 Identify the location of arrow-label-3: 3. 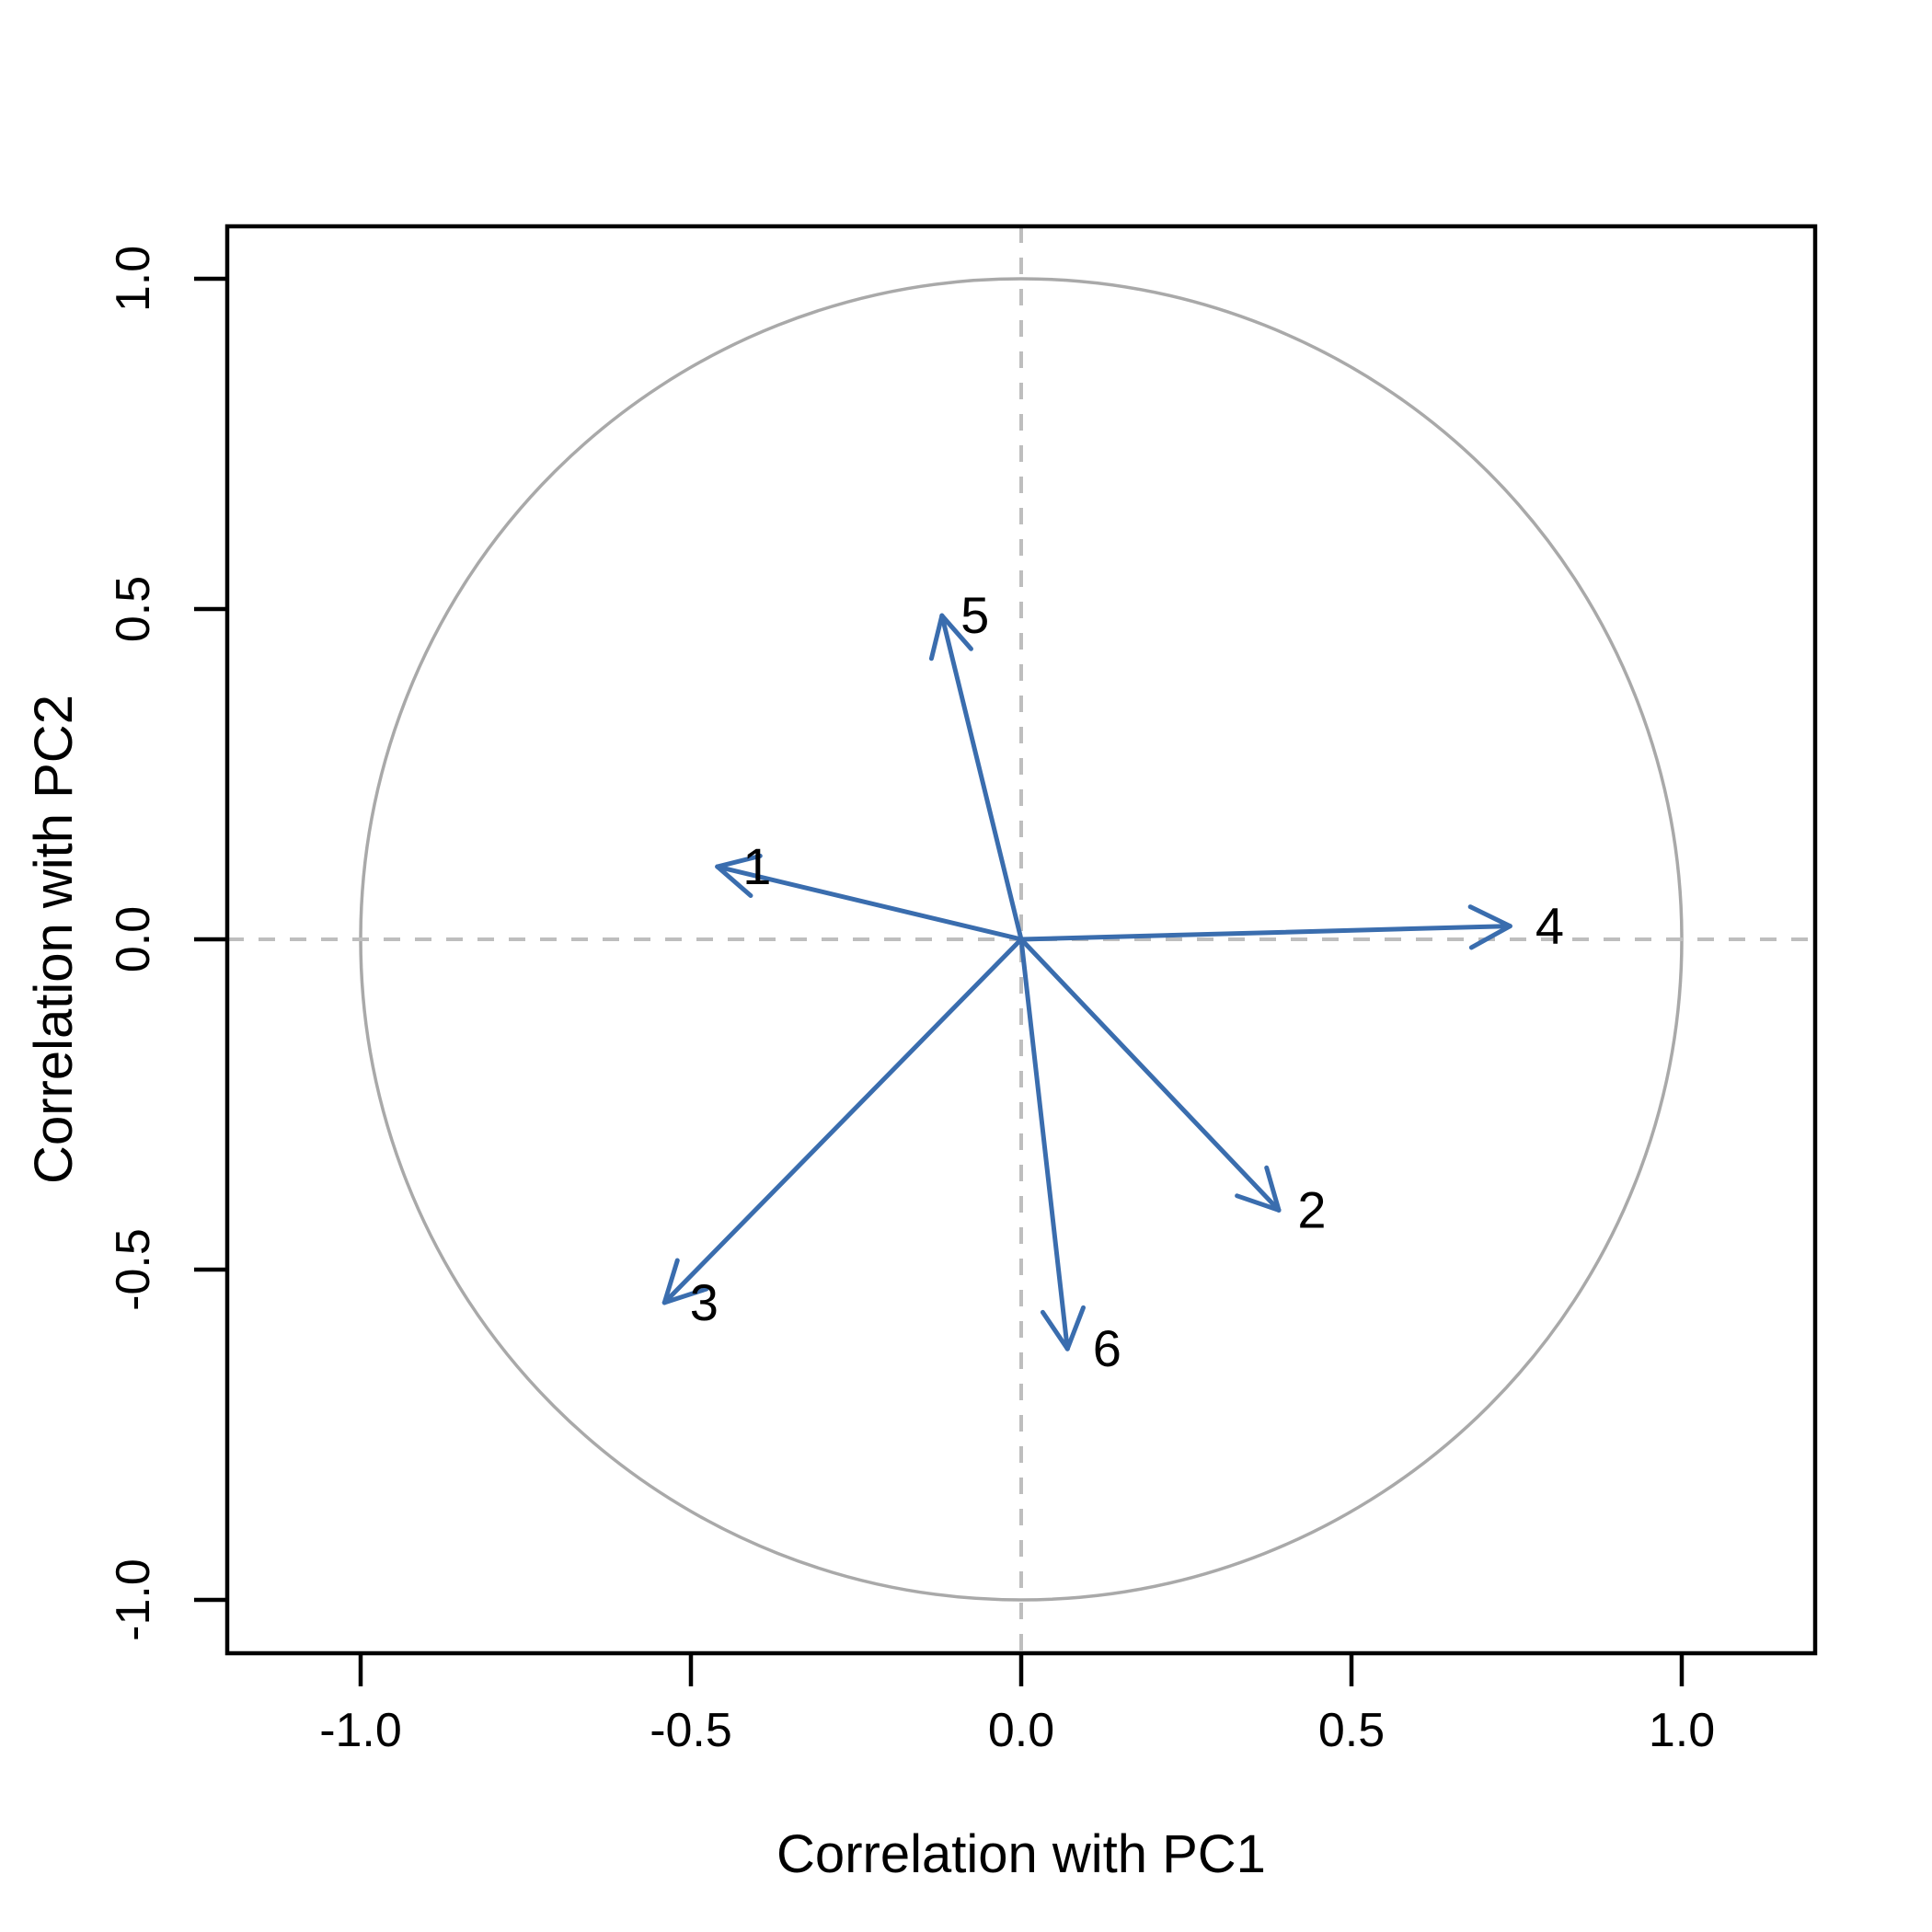
(704, 1302).